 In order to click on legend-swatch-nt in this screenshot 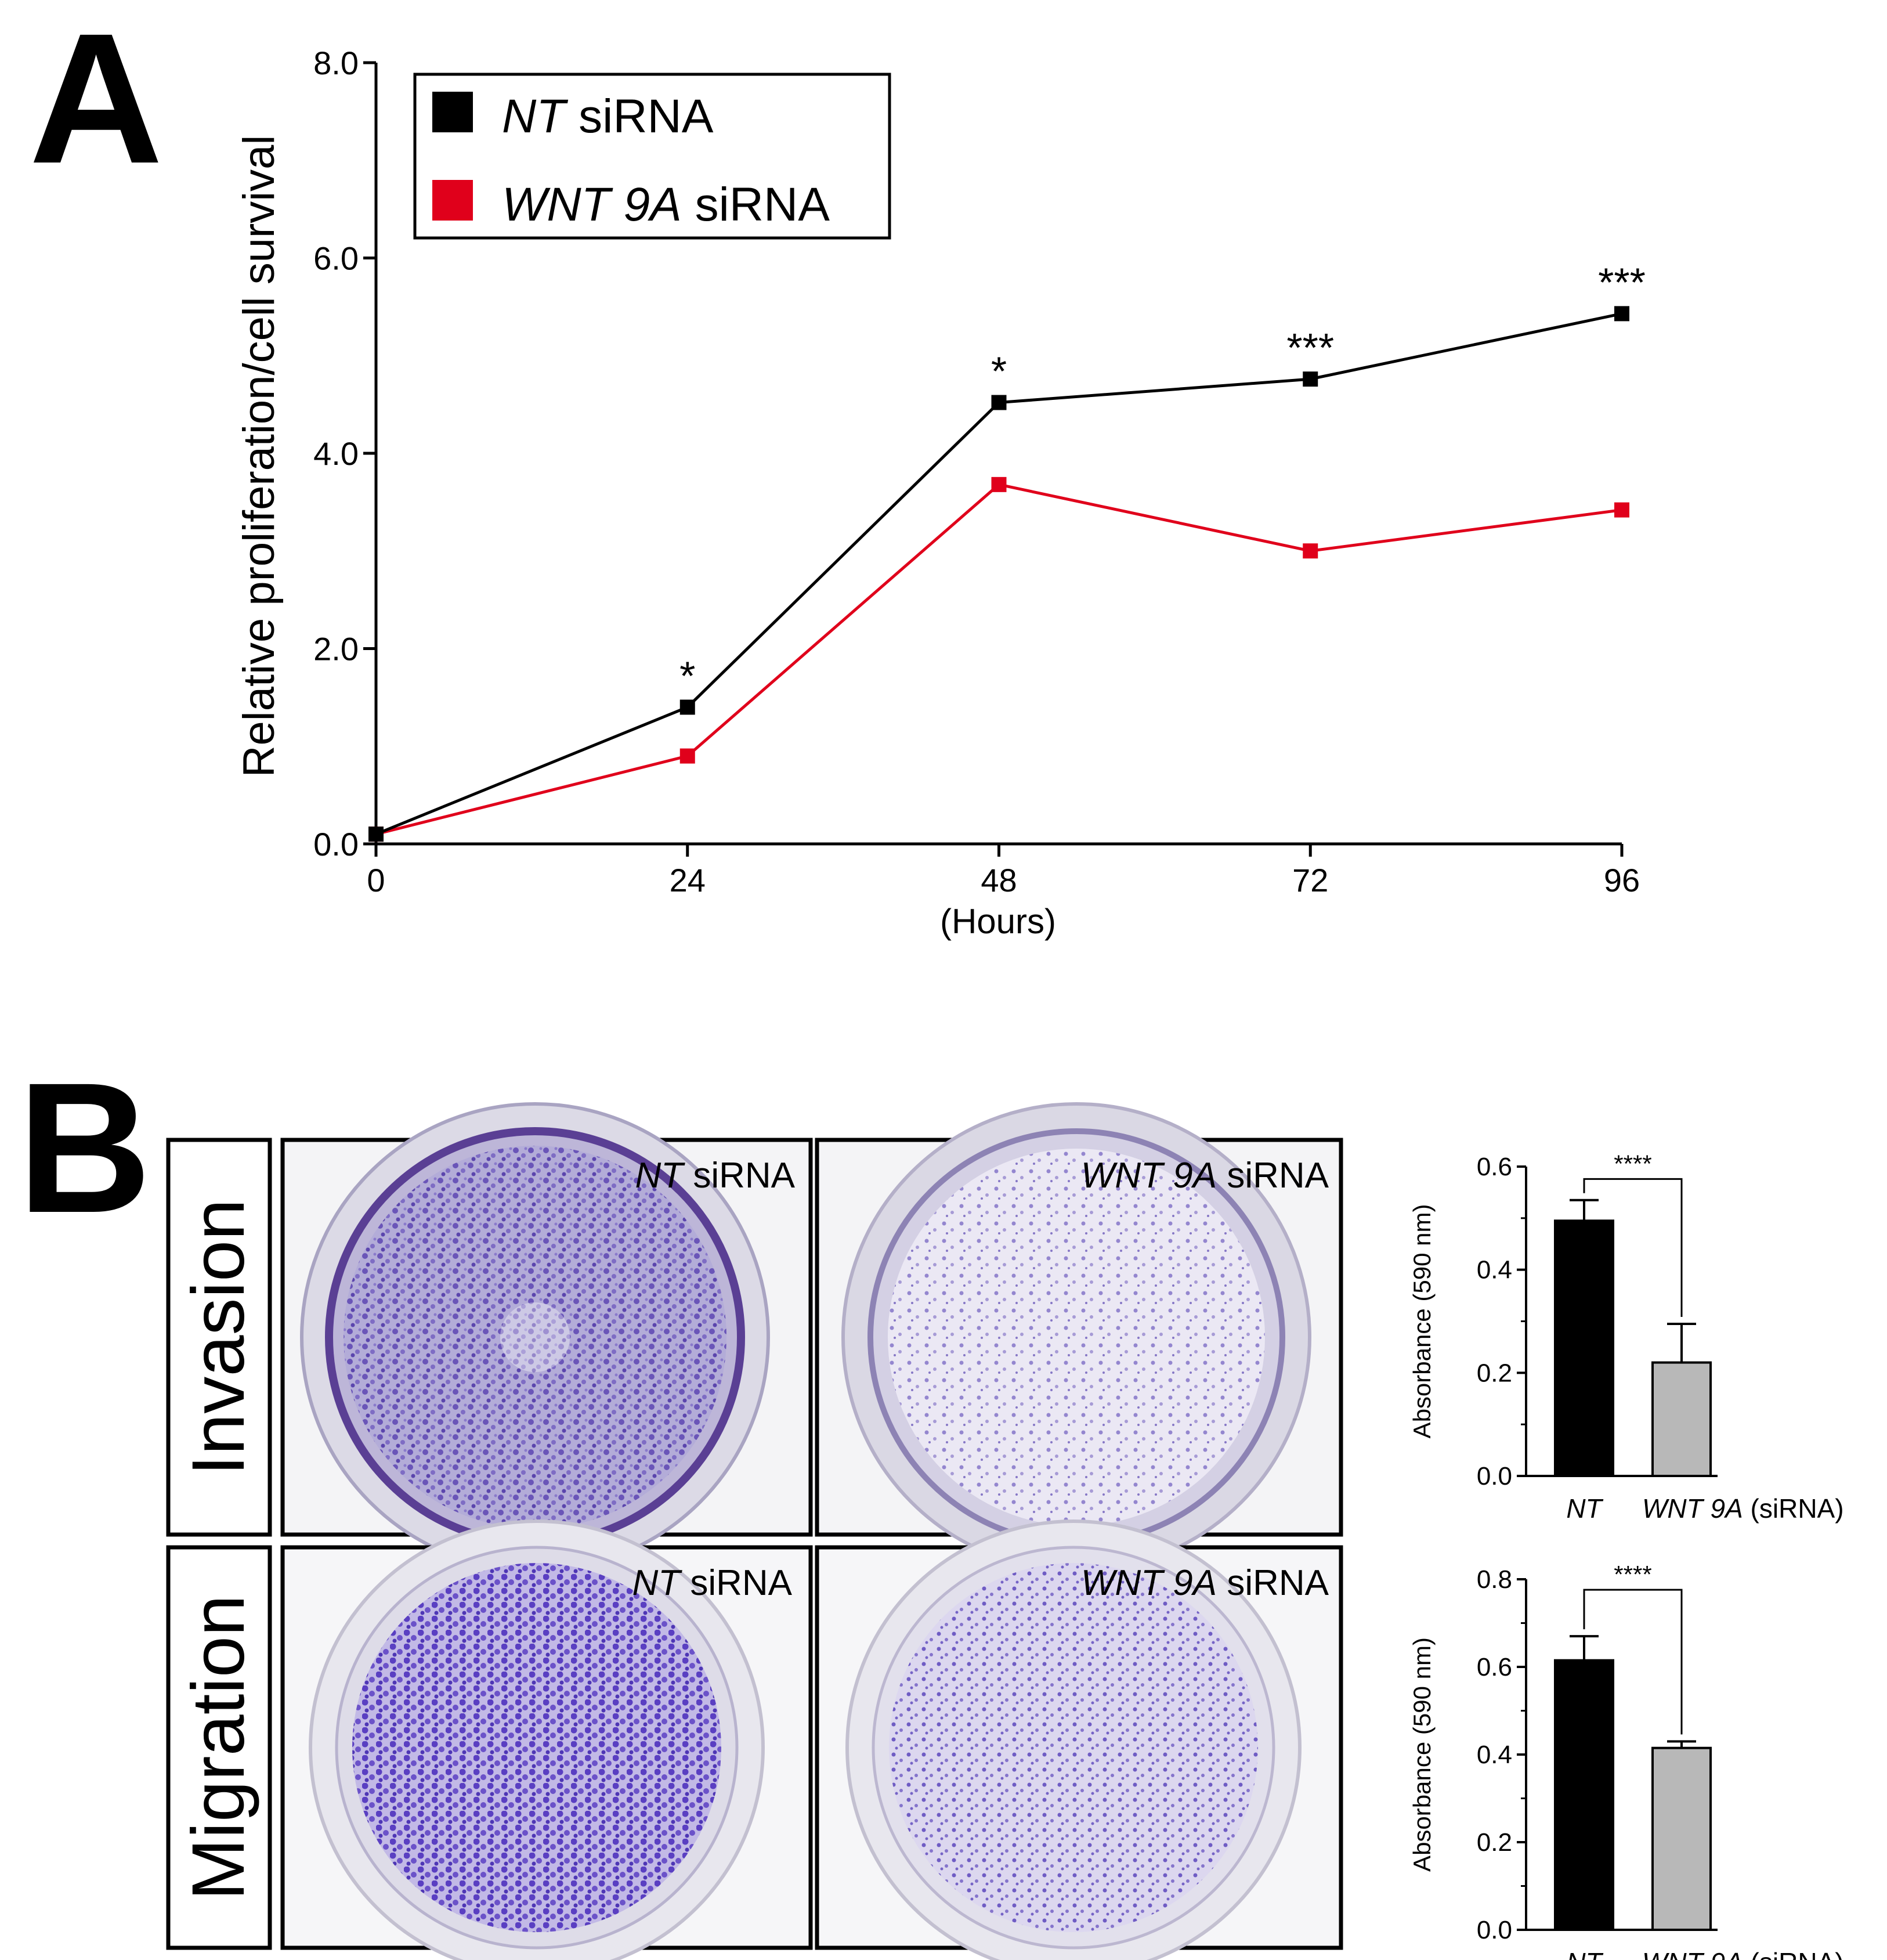, I will do `click(452, 112)`.